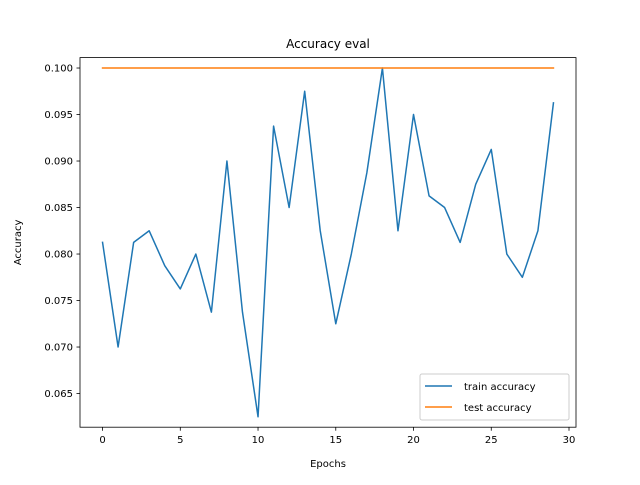 This screenshot has height=485, width=640. Describe the element at coordinates (258, 440) in the screenshot. I see `x-tick-label: 10` at that location.